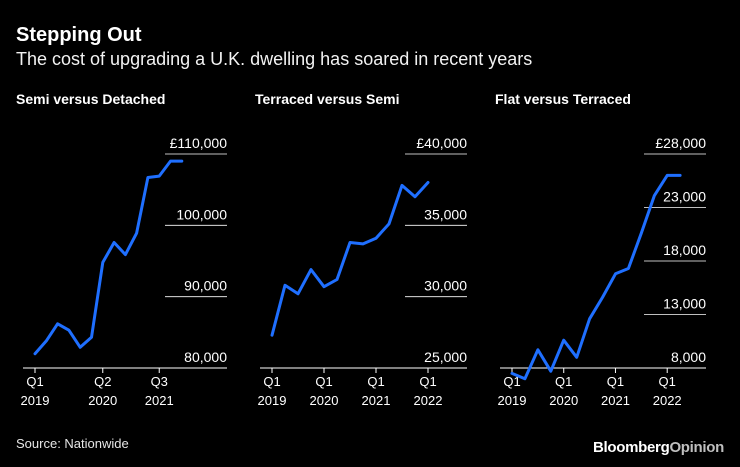  What do you see at coordinates (680, 143) in the screenshot?
I see `y-tick-label: £28,000` at bounding box center [680, 143].